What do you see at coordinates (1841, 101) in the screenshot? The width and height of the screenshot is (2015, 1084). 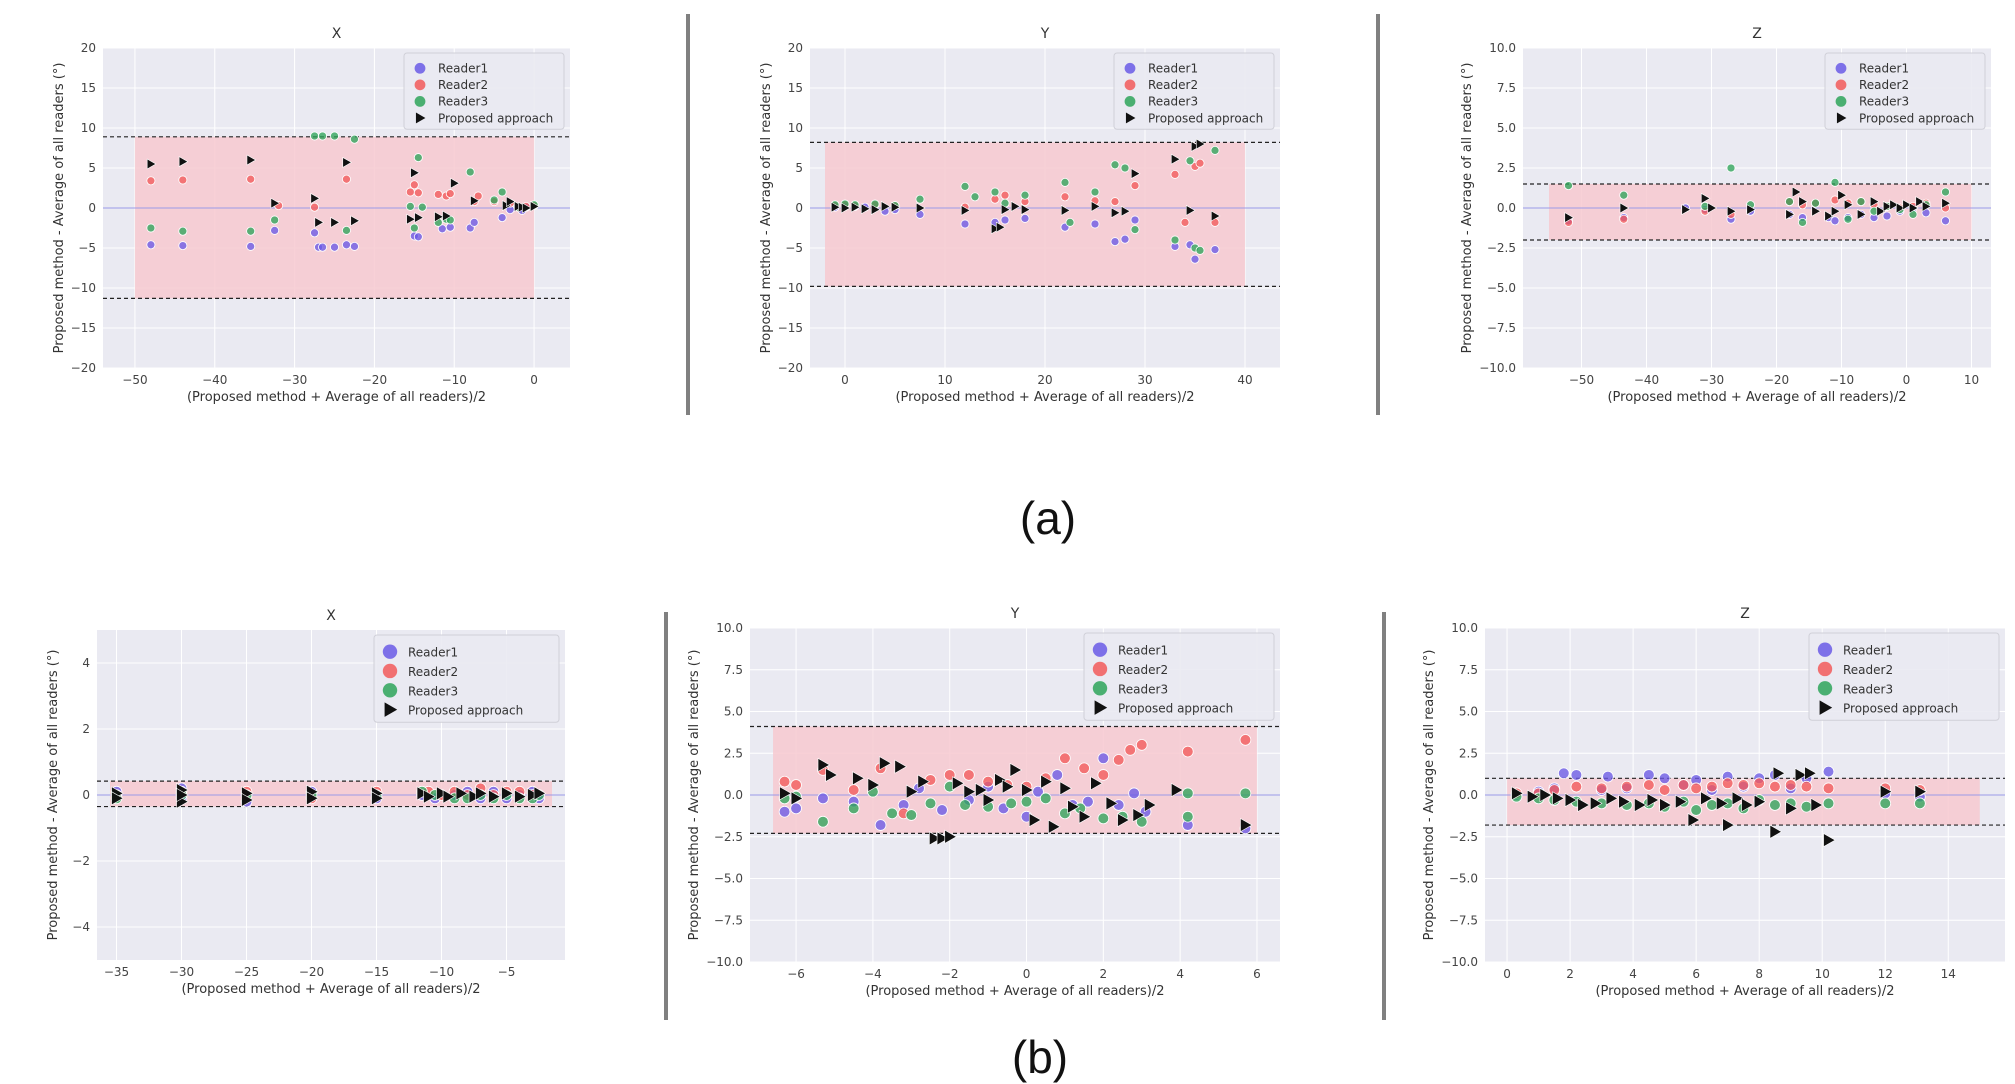 I see `legend-reader3-marker` at bounding box center [1841, 101].